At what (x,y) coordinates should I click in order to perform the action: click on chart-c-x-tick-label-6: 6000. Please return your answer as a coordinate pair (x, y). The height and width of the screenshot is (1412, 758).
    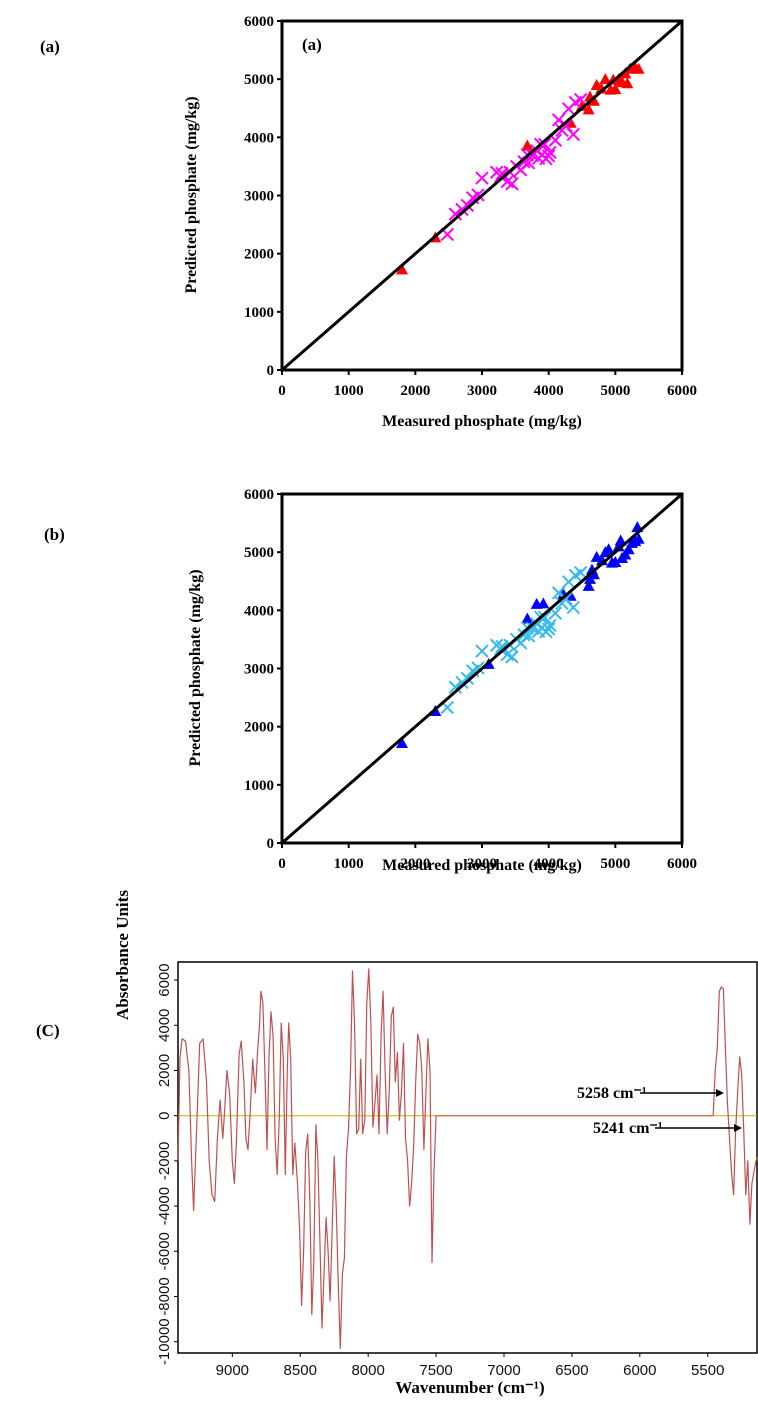
    Looking at the image, I should click on (639, 1370).